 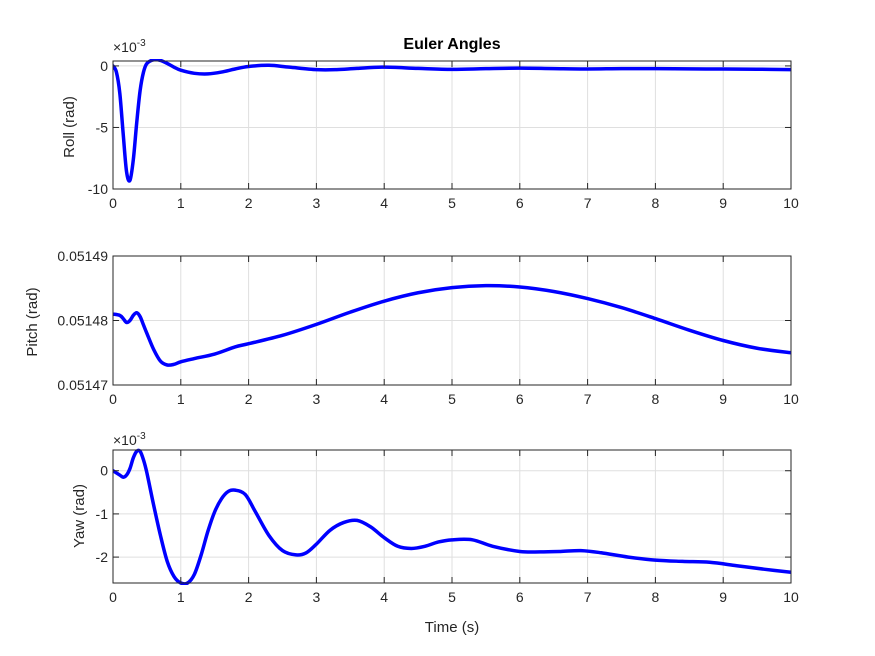 I want to click on y-tick-label: -1, so click(x=102, y=514).